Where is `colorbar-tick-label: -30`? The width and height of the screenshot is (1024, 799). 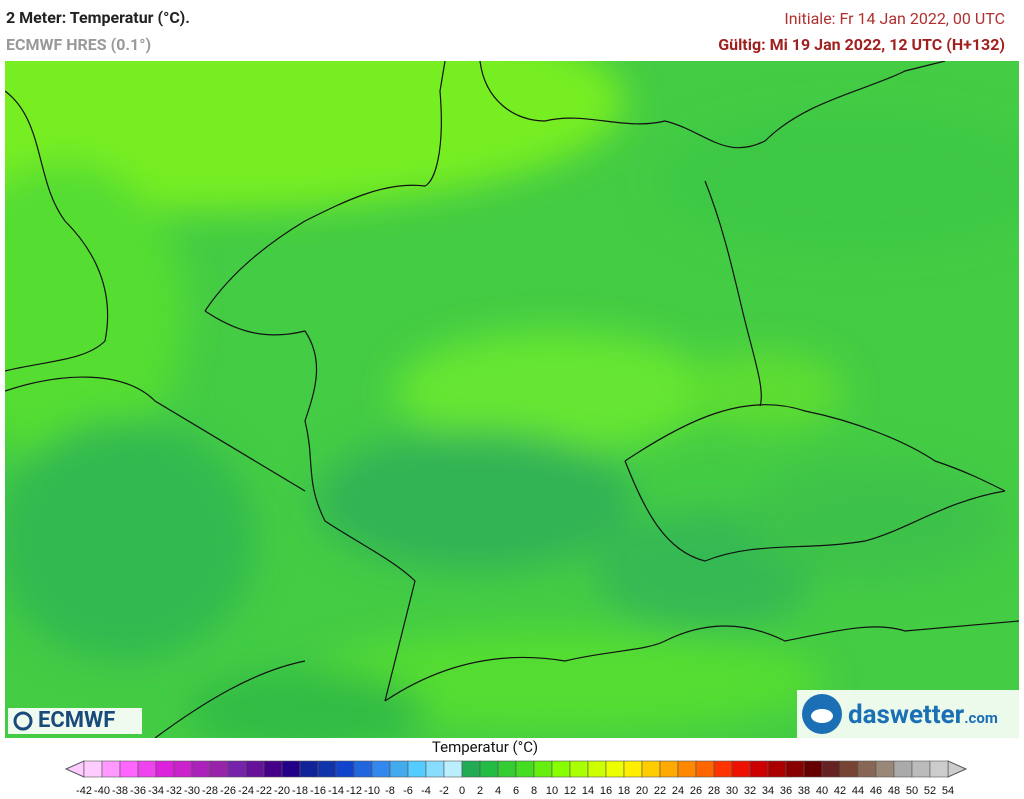 colorbar-tick-label: -30 is located at coordinates (192, 791).